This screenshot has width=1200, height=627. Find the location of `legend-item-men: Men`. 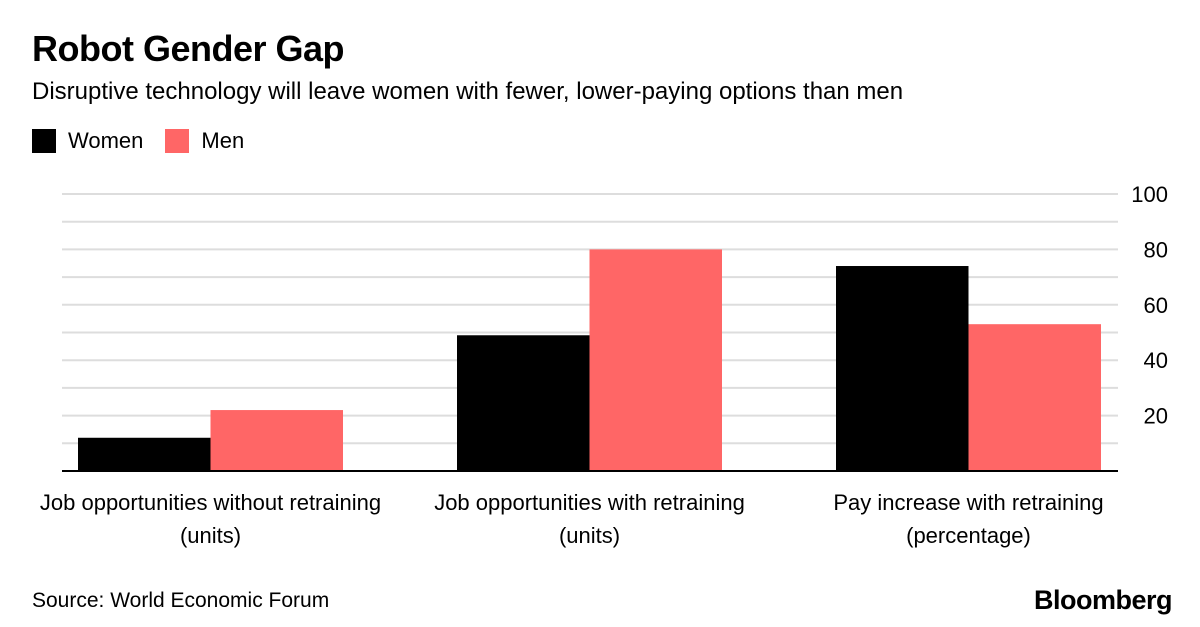

legend-item-men: Men is located at coordinates (204, 141).